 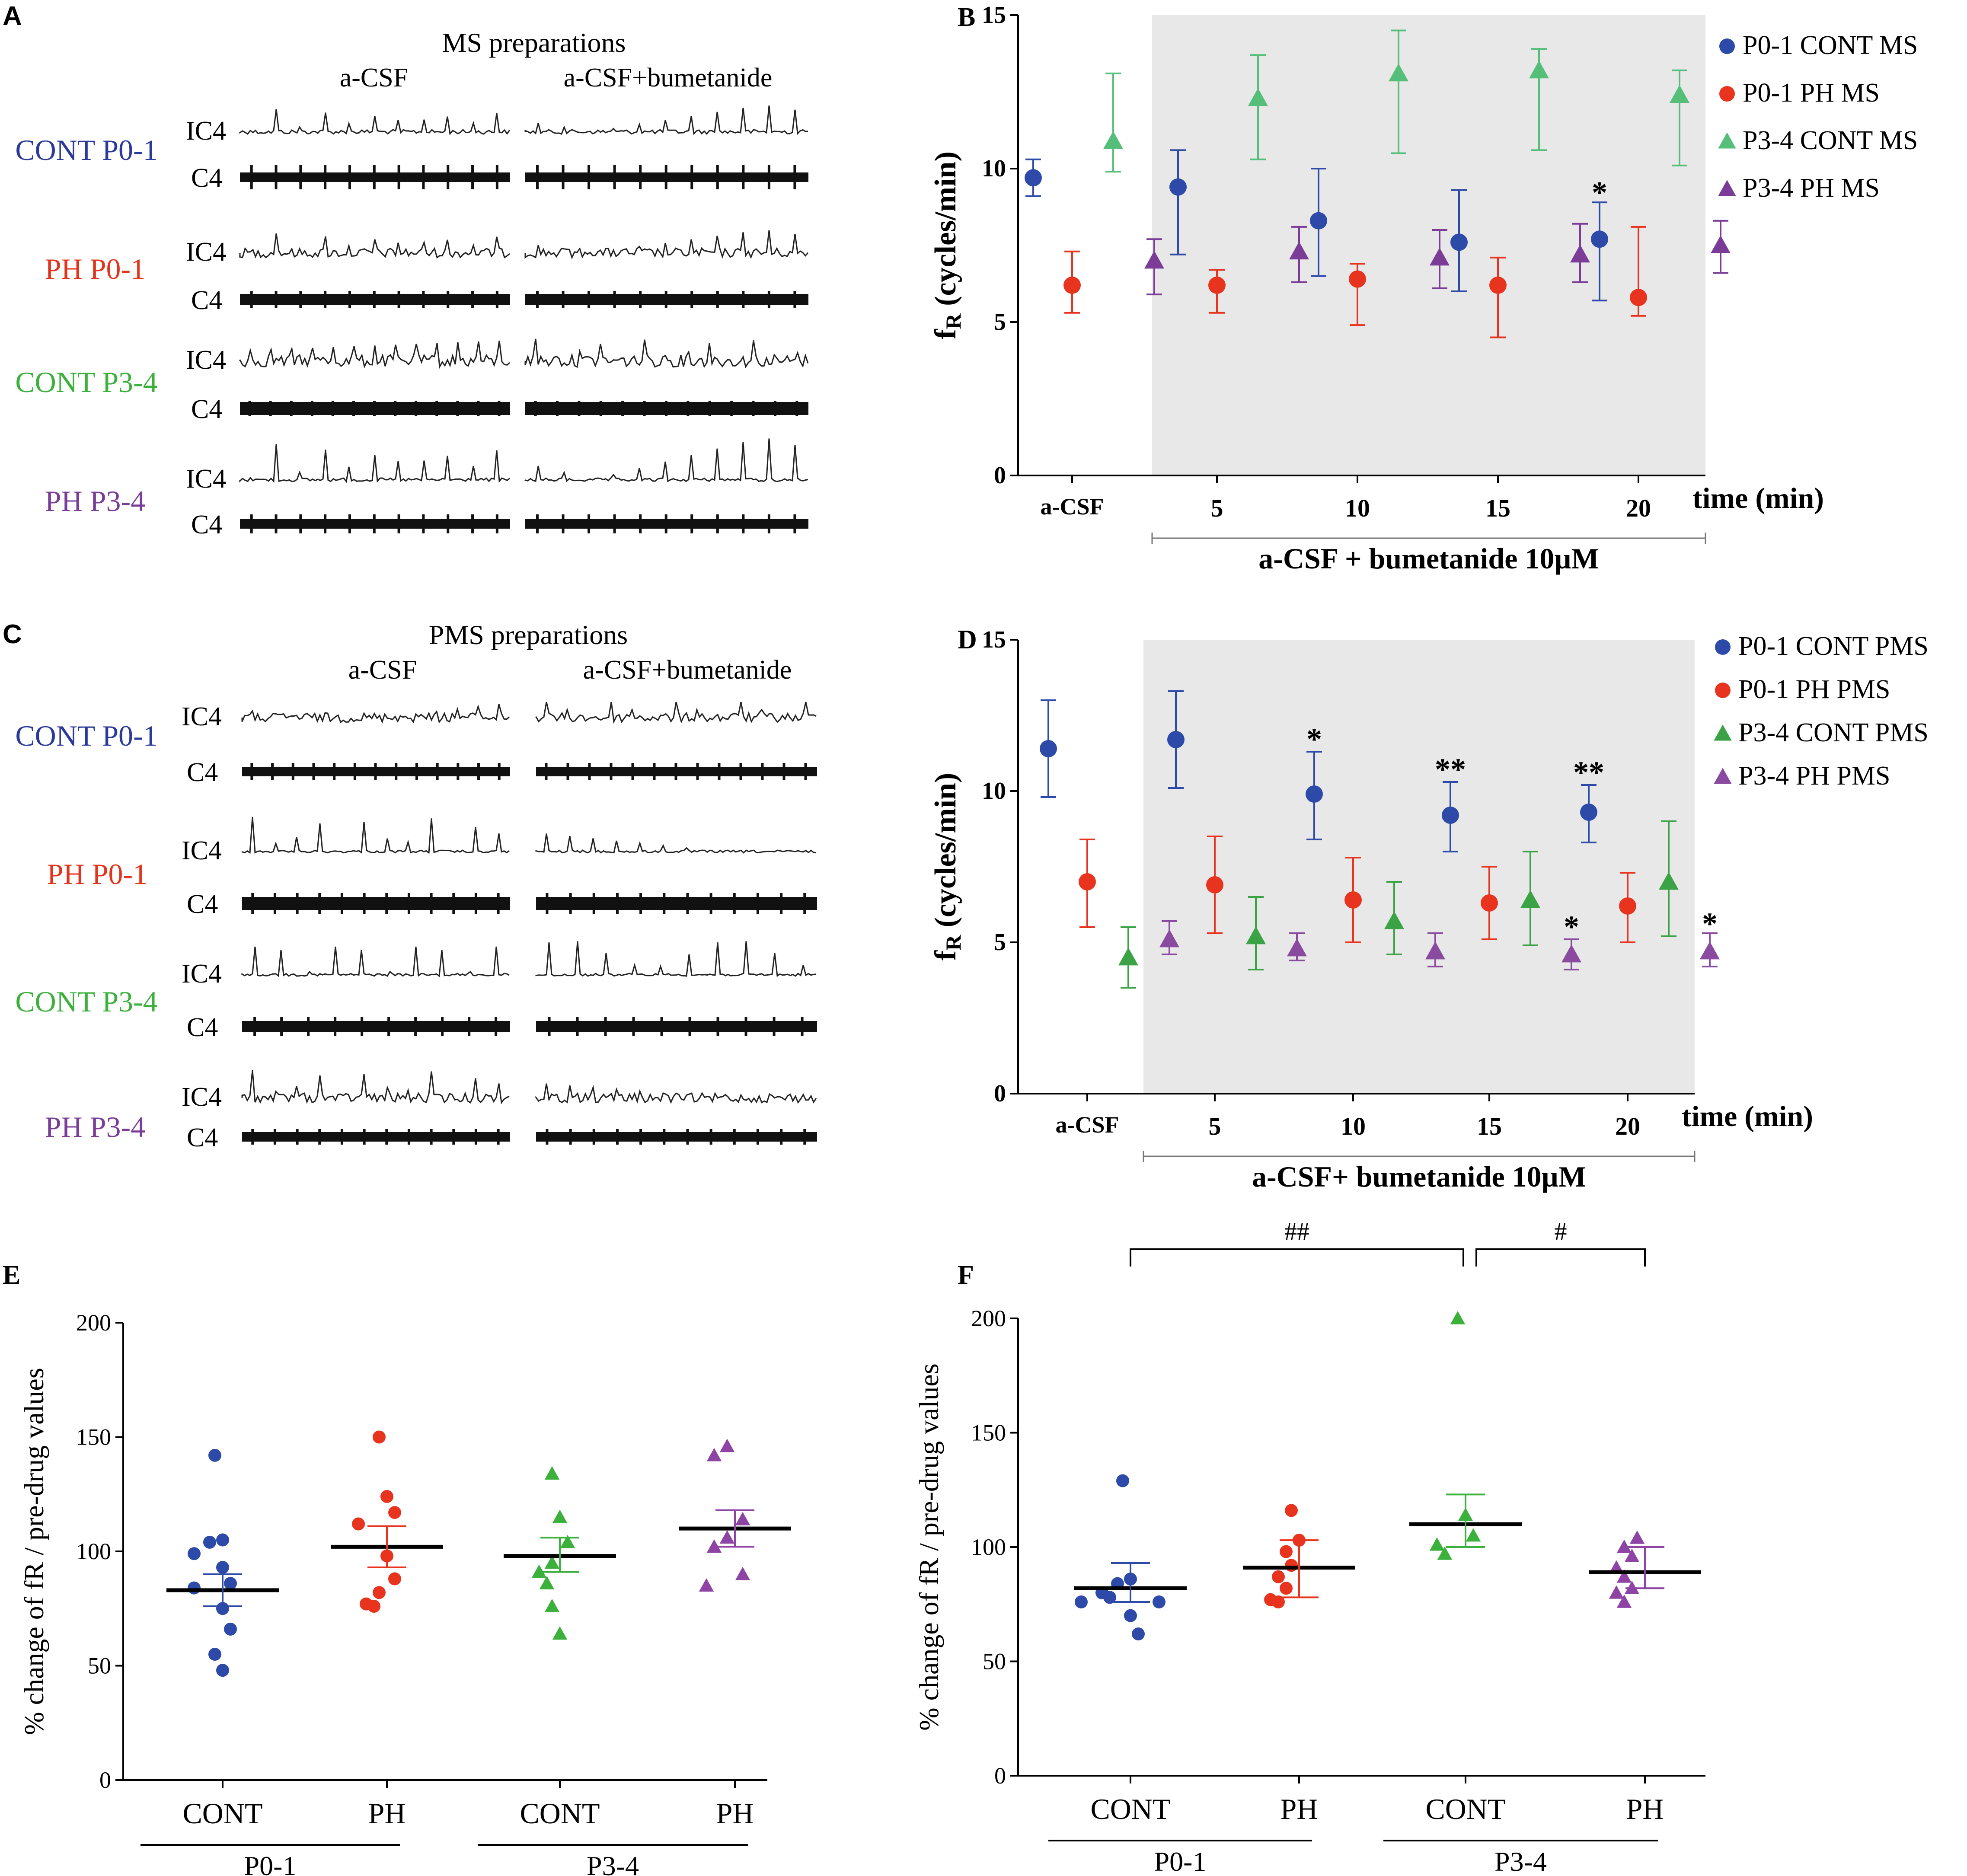 What do you see at coordinates (1747, 1116) in the screenshot?
I see `x-axis-title: time (min)` at bounding box center [1747, 1116].